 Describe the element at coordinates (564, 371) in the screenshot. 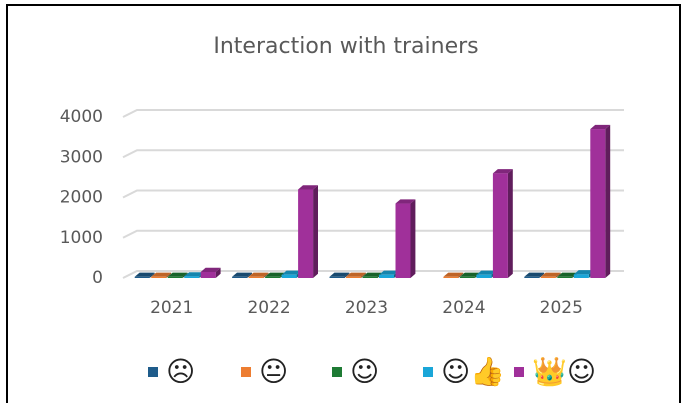

I see `legend-label: 👑☺` at that location.